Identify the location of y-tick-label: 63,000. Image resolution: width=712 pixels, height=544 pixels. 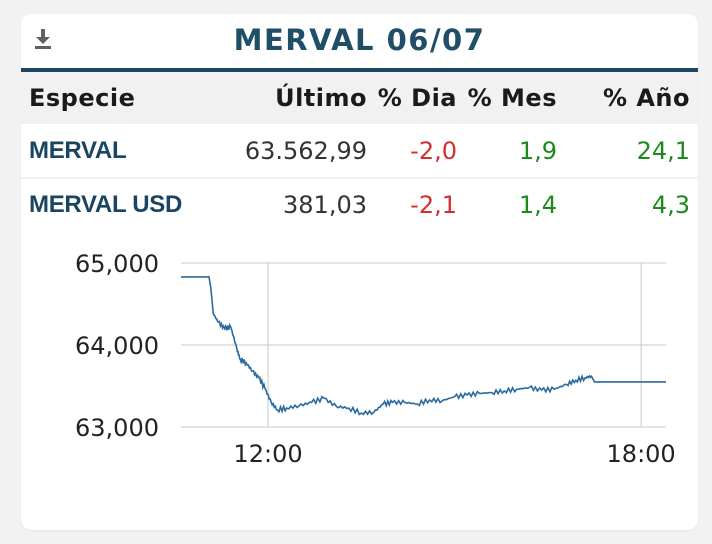
(117, 428).